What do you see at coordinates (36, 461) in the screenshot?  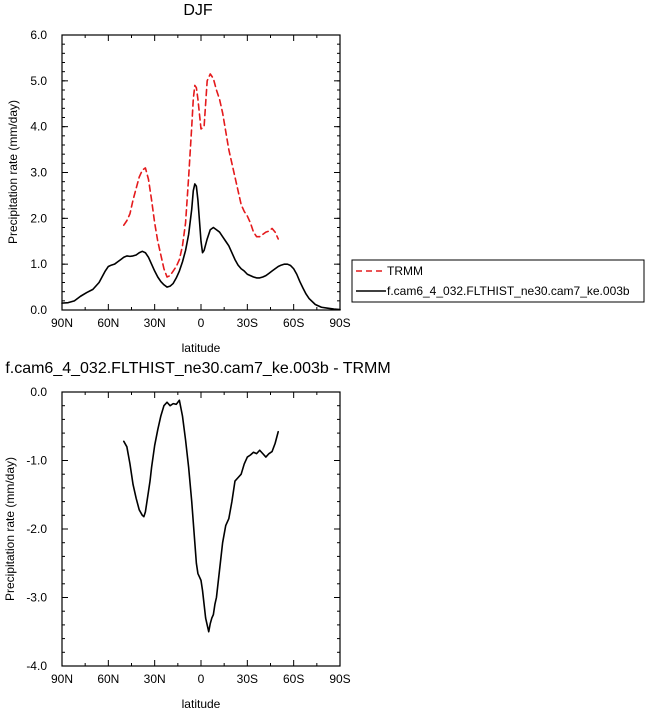 I see `y-tick-label: -1.0` at bounding box center [36, 461].